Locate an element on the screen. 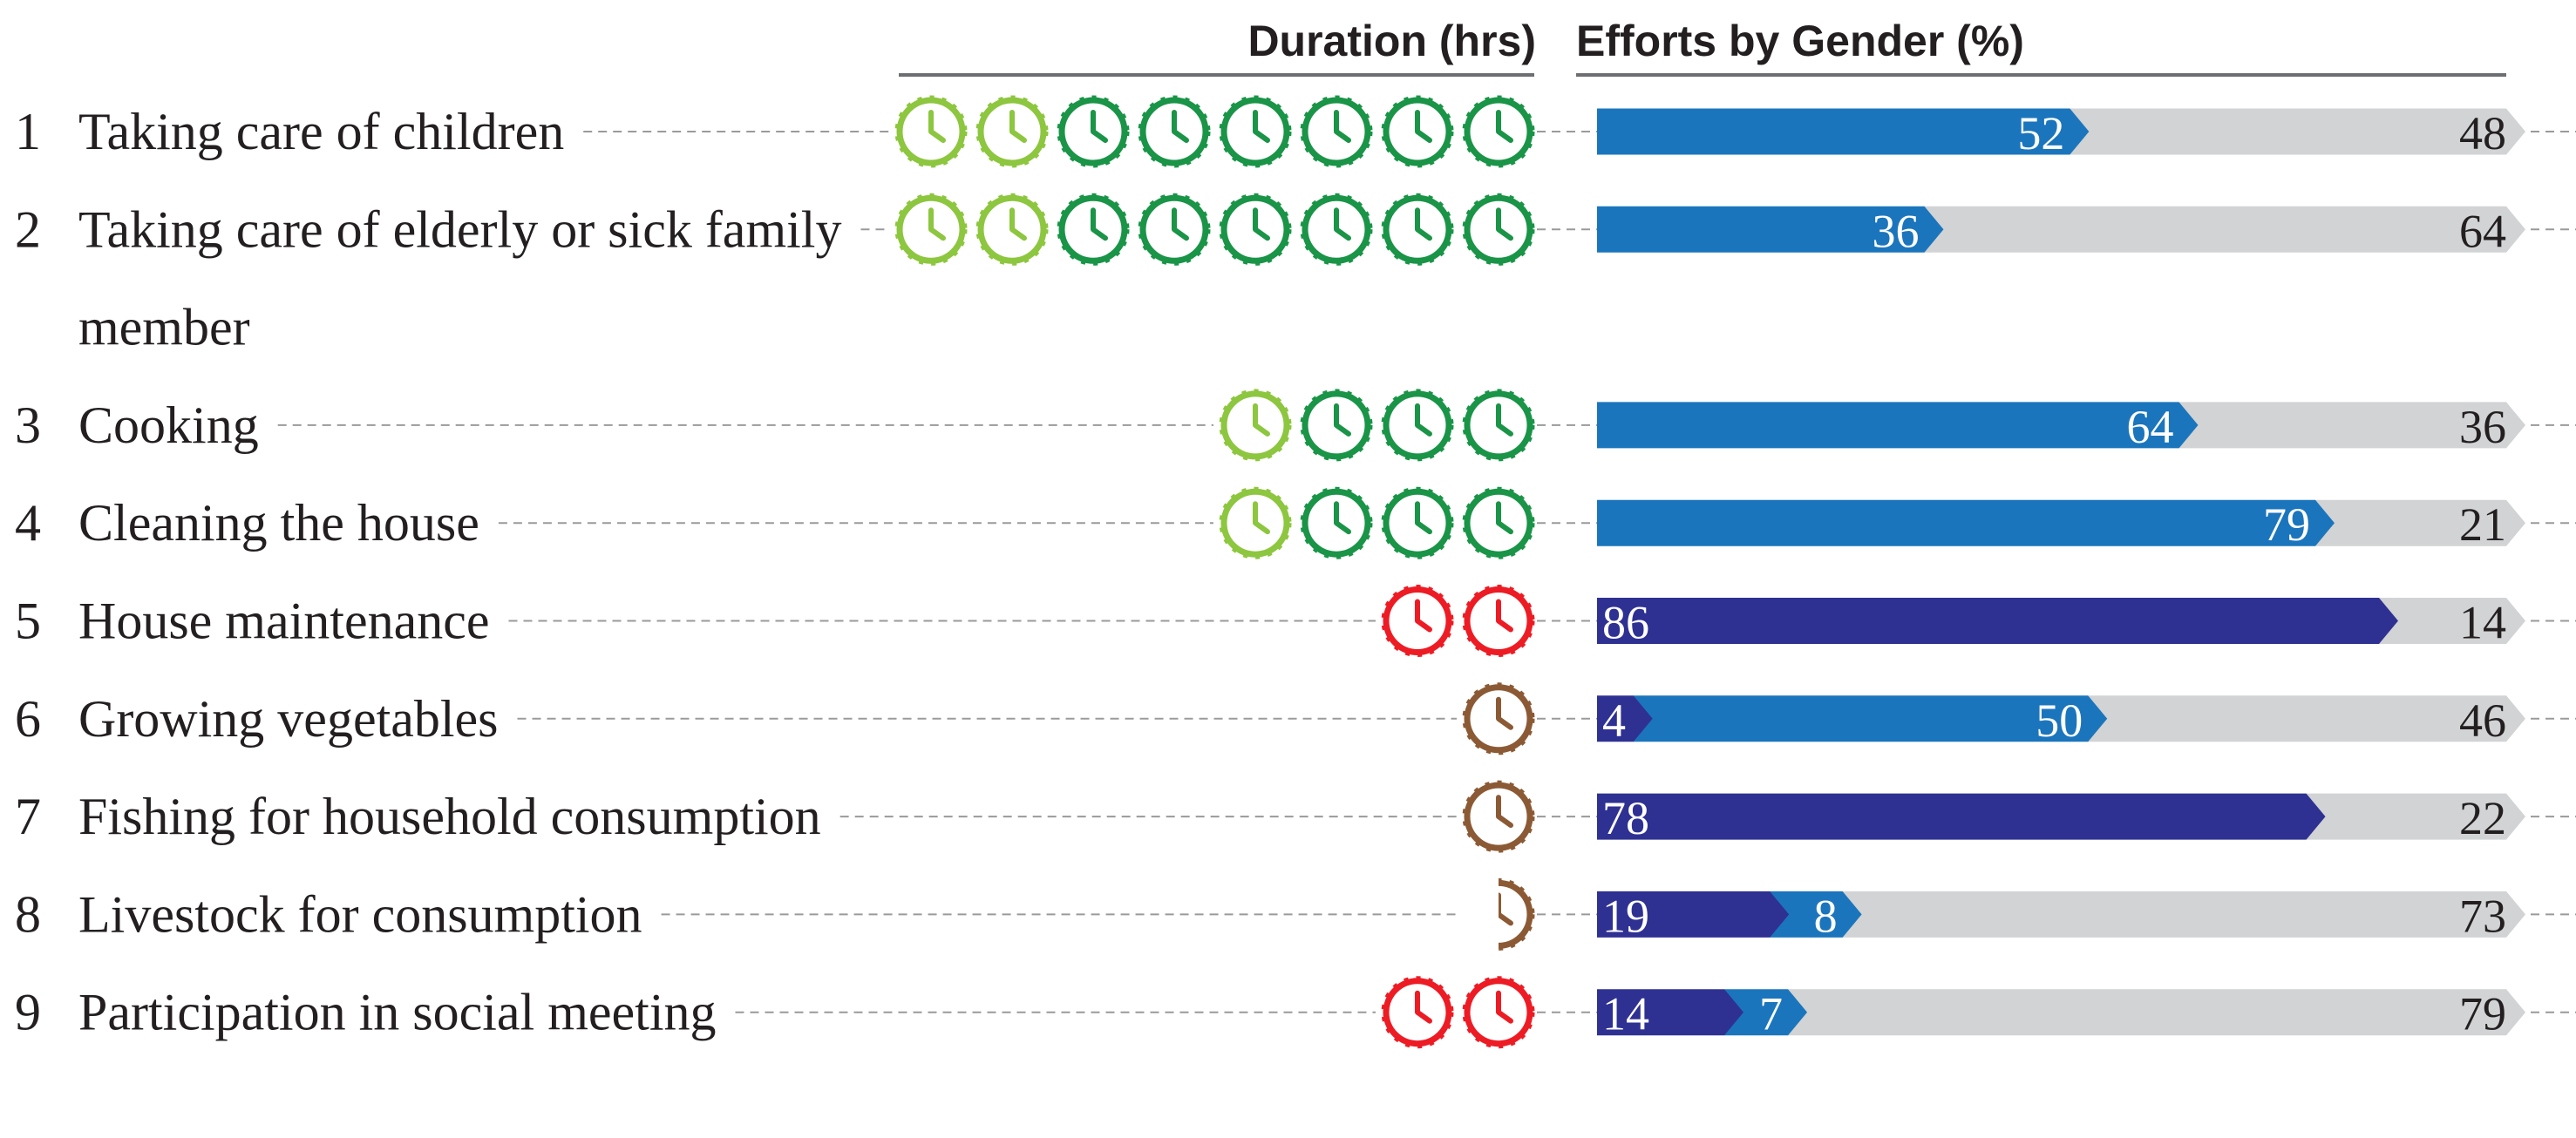 Image resolution: width=2576 pixels, height=1138 pixels. bar-header: Efforts by Gender (%) is located at coordinates (1800, 41).